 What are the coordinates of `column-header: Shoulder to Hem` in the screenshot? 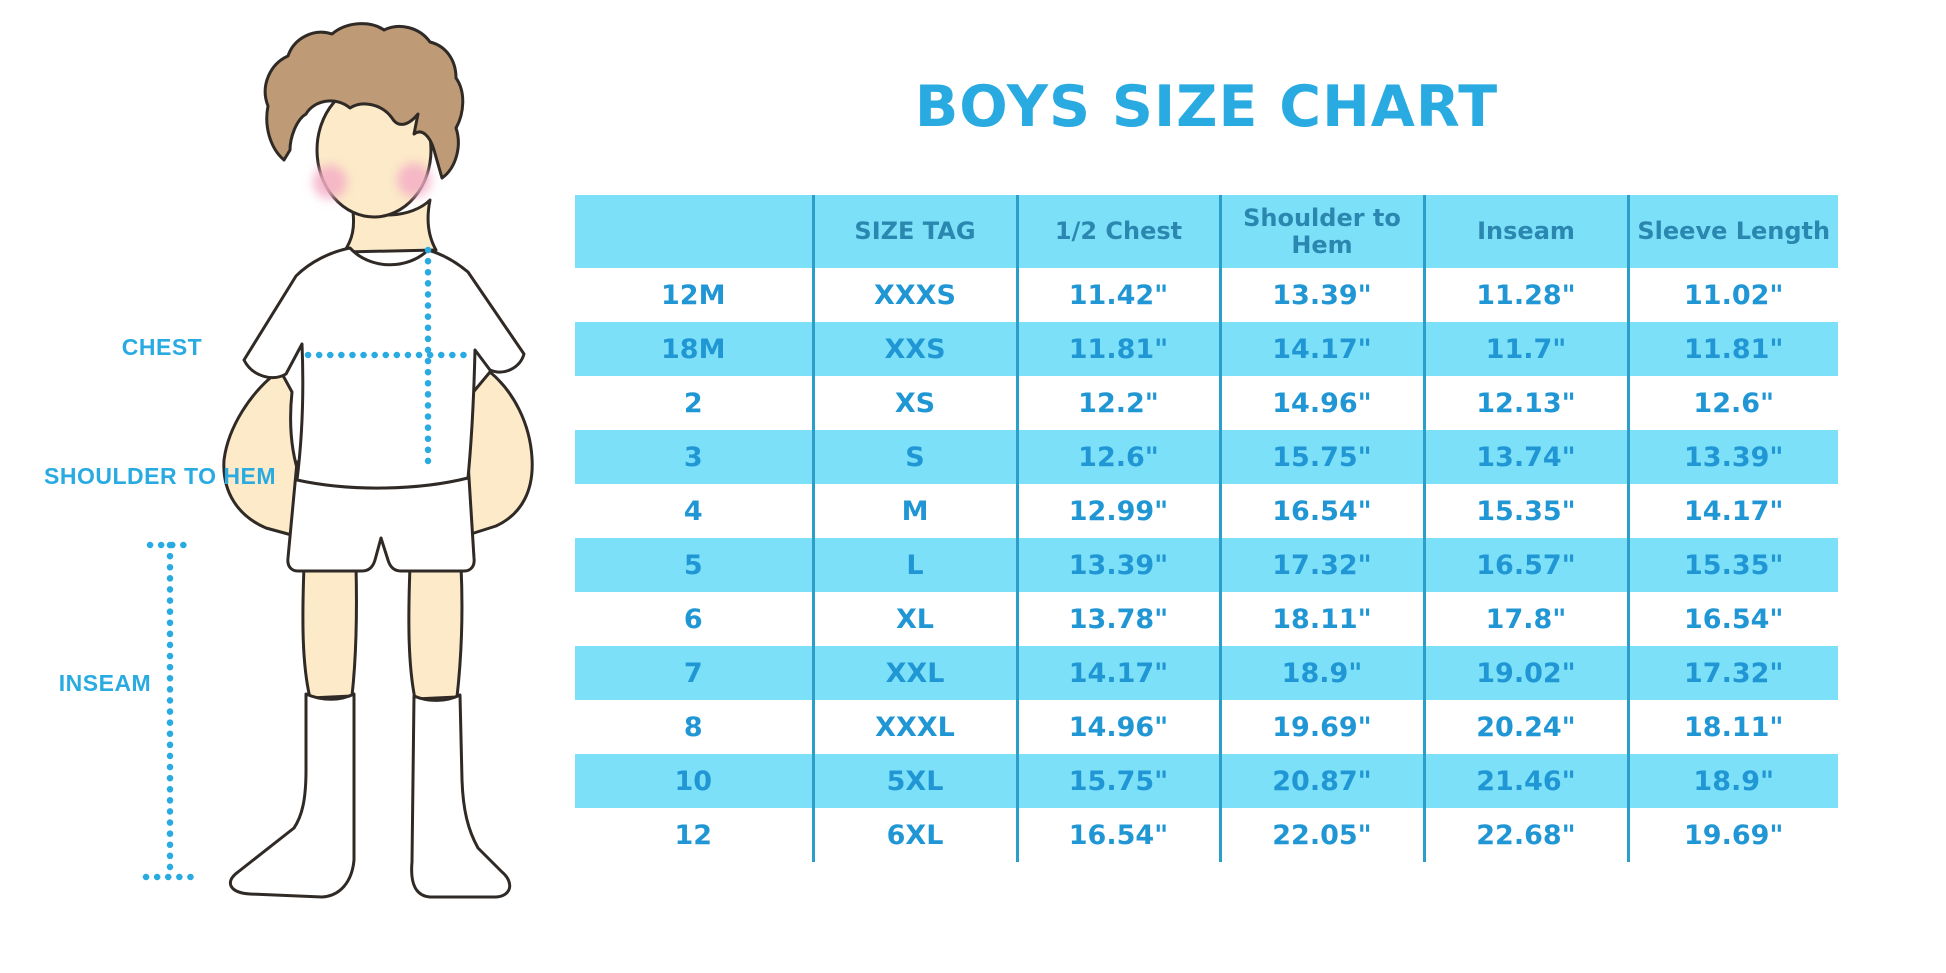 It's located at (1321, 231).